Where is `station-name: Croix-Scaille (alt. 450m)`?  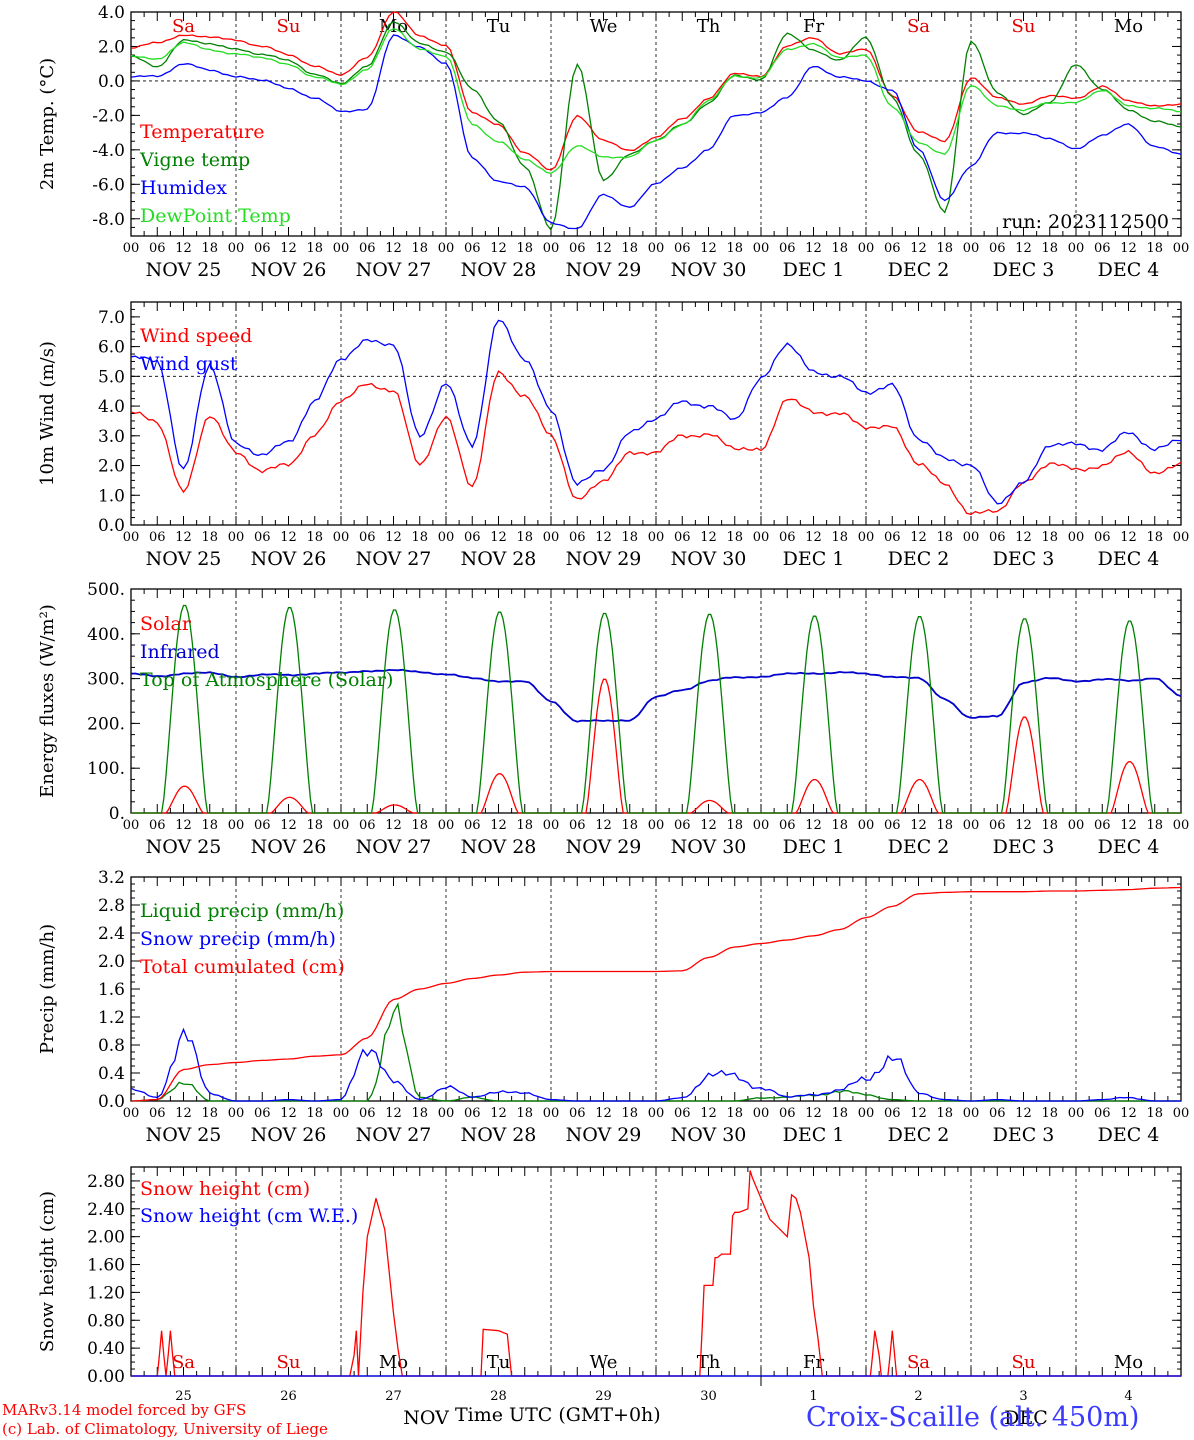
station-name: Croix-Scaille (alt. 450m) is located at coordinates (973, 1417).